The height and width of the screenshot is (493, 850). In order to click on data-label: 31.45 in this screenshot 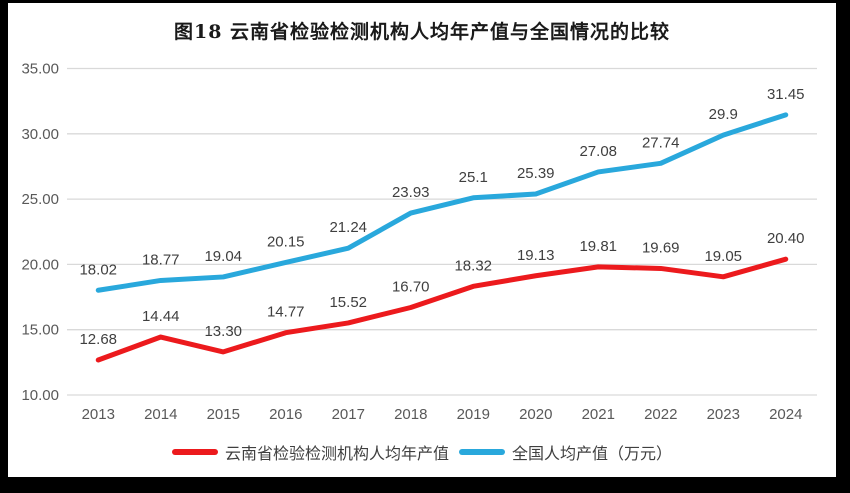, I will do `click(786, 94)`.